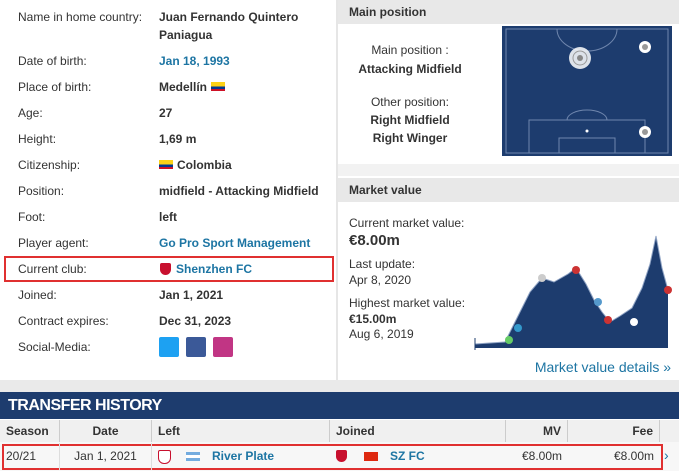 The width and height of the screenshot is (679, 471). I want to click on cell: 20/21, so click(30, 456).